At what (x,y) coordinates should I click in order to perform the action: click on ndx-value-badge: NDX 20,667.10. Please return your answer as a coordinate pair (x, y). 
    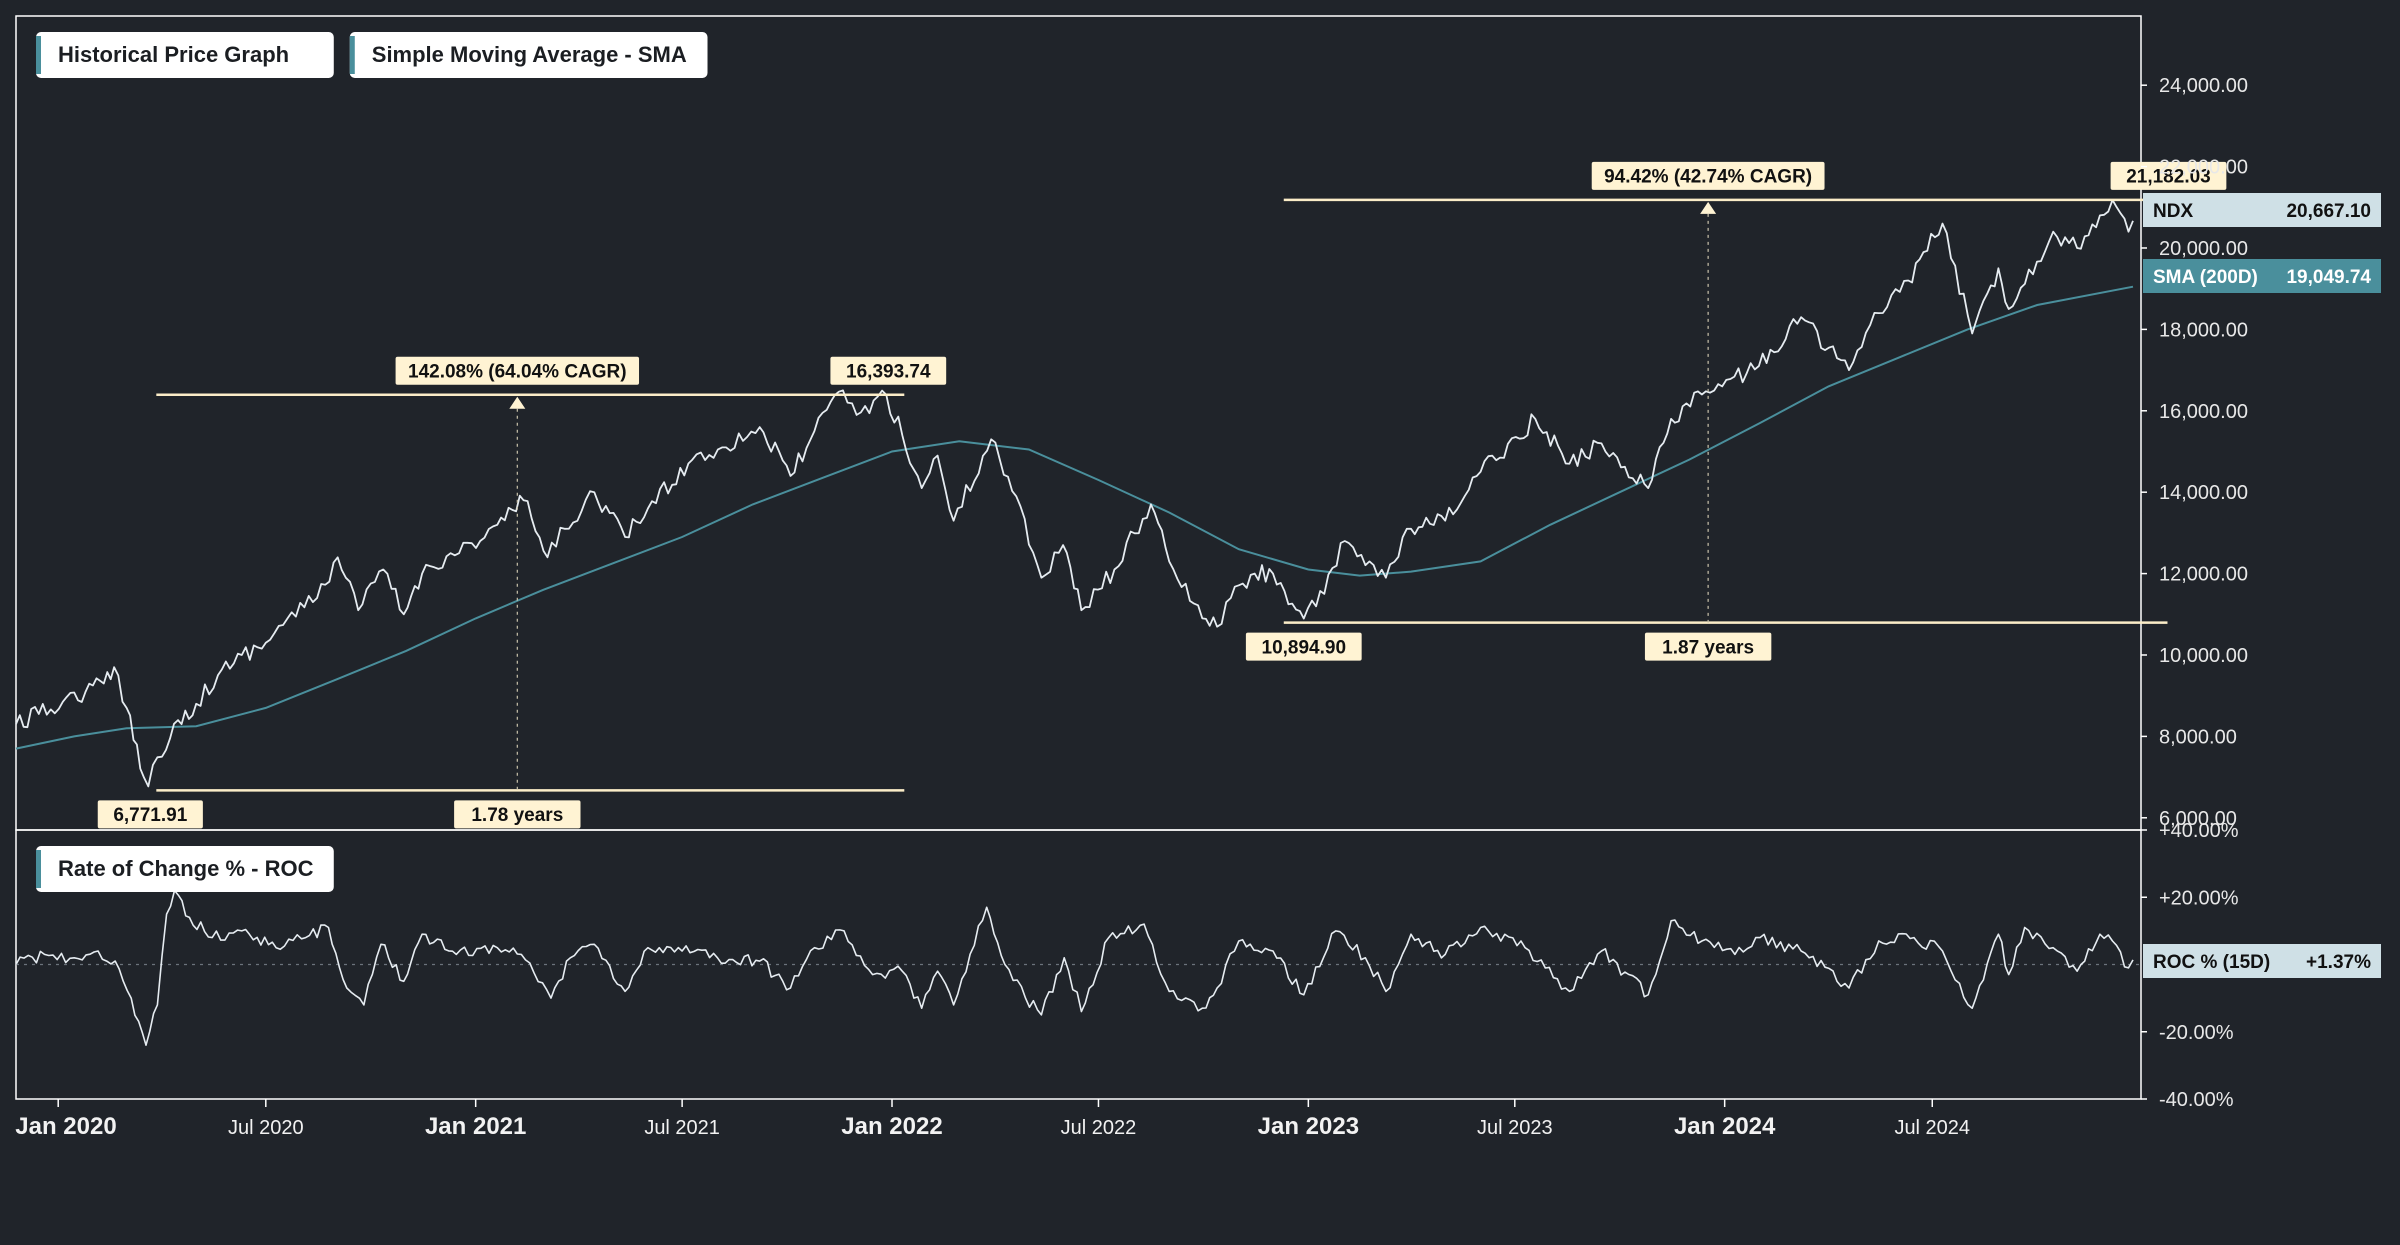
    Looking at the image, I should click on (2262, 210).